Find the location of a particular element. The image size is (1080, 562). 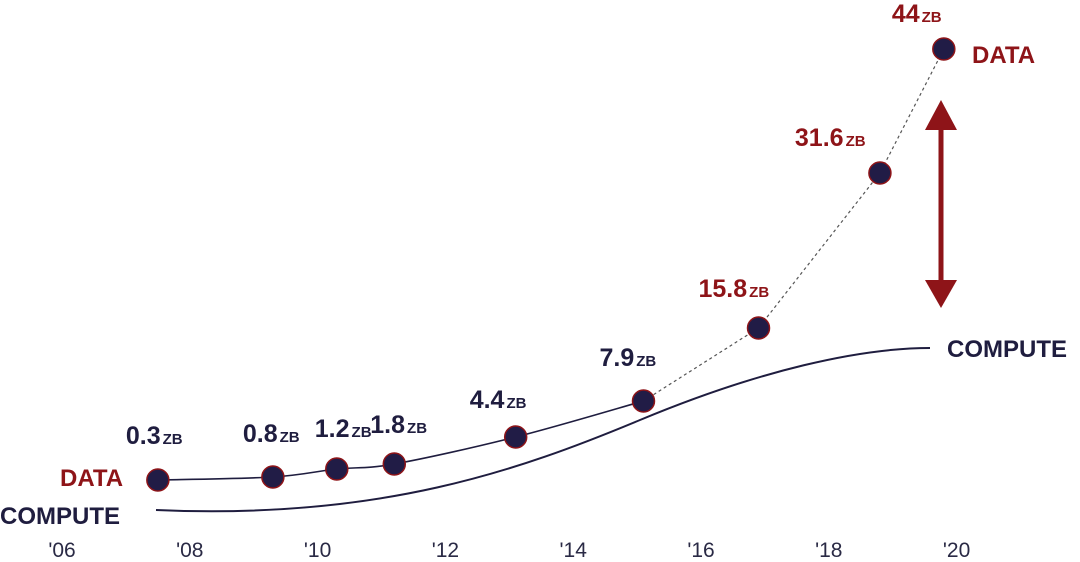

value-label-4: 4.4 ZB is located at coordinates (498, 400).